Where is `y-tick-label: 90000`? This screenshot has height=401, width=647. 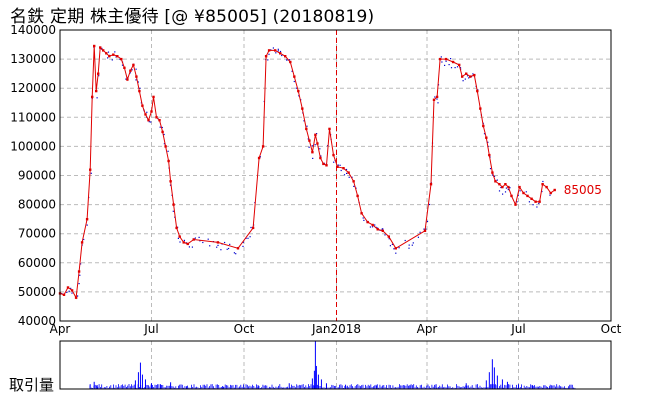
y-tick-label: 90000 is located at coordinates (37, 176).